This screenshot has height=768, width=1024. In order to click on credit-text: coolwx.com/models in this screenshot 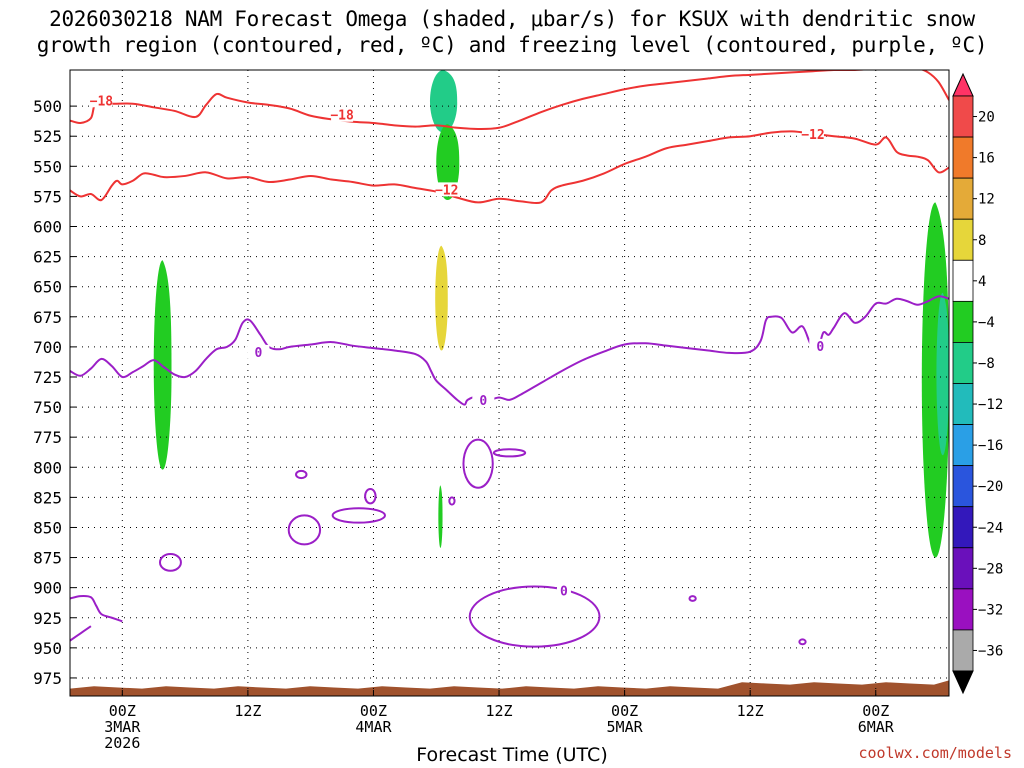, I will do `click(935, 753)`.